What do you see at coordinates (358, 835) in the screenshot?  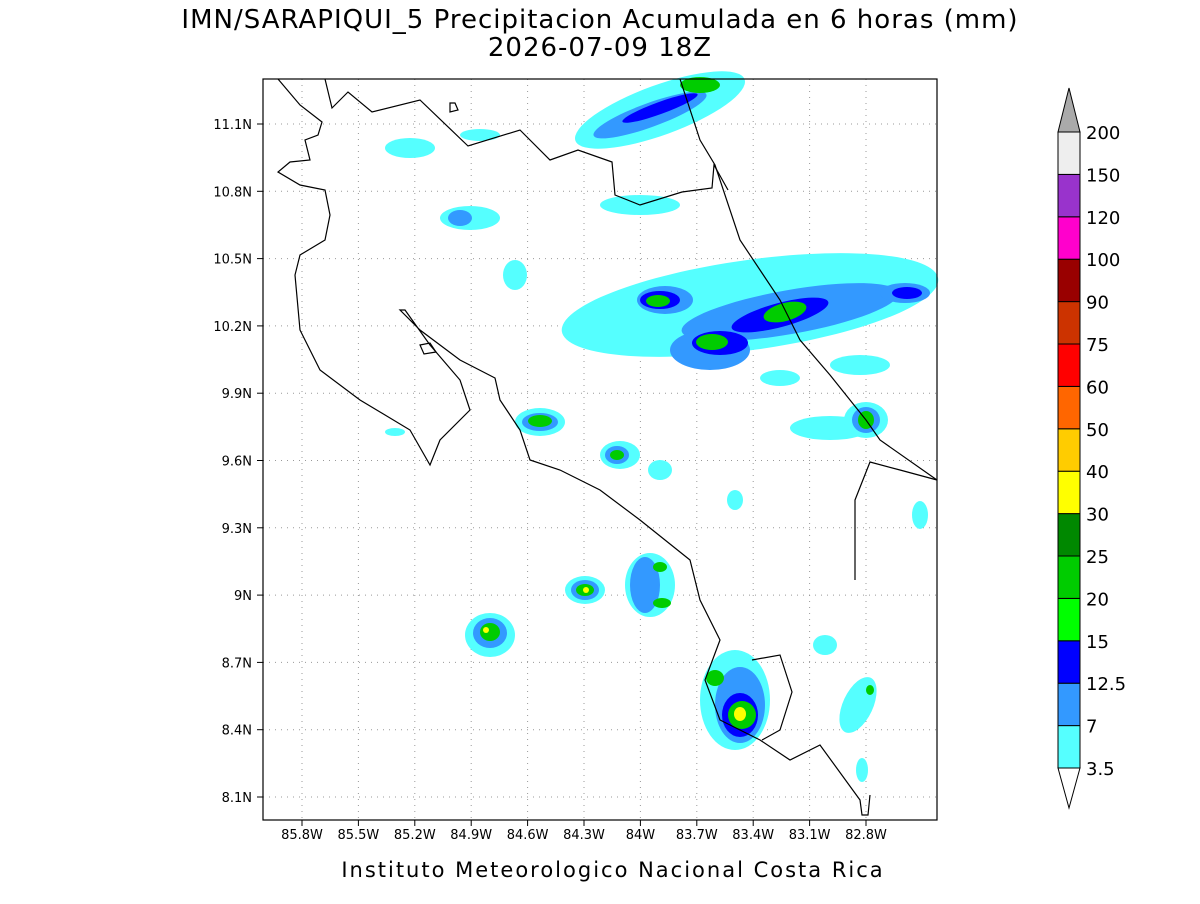 I see `lon-label: 85.5W` at bounding box center [358, 835].